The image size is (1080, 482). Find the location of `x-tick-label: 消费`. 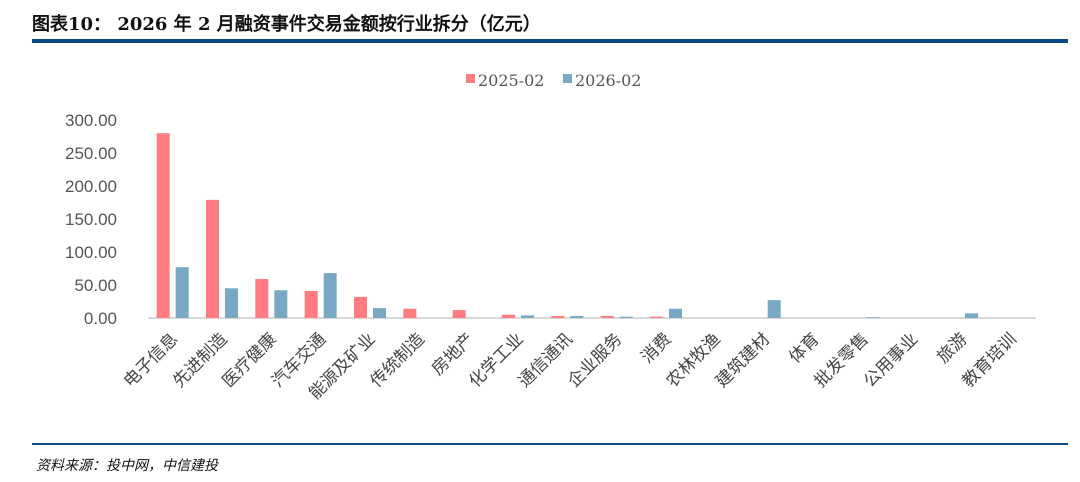

x-tick-label: 消费 is located at coordinates (656, 348).